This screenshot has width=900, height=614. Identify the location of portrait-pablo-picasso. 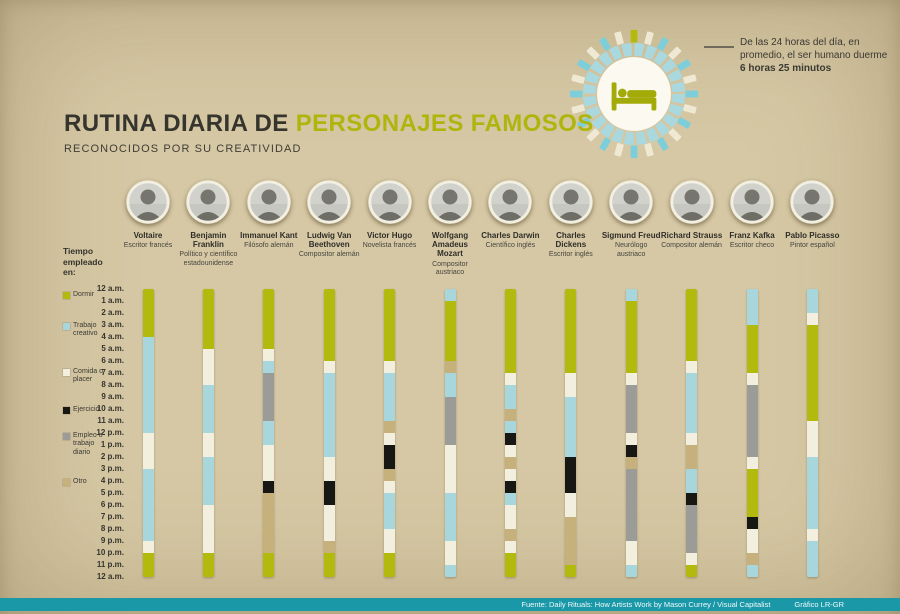
(812, 202).